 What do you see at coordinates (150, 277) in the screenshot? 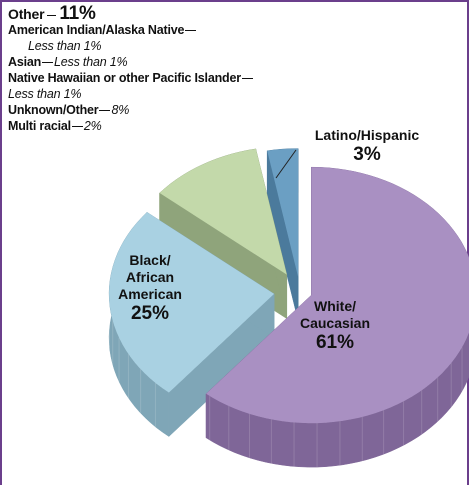
I see `category-label: Black/African American` at bounding box center [150, 277].